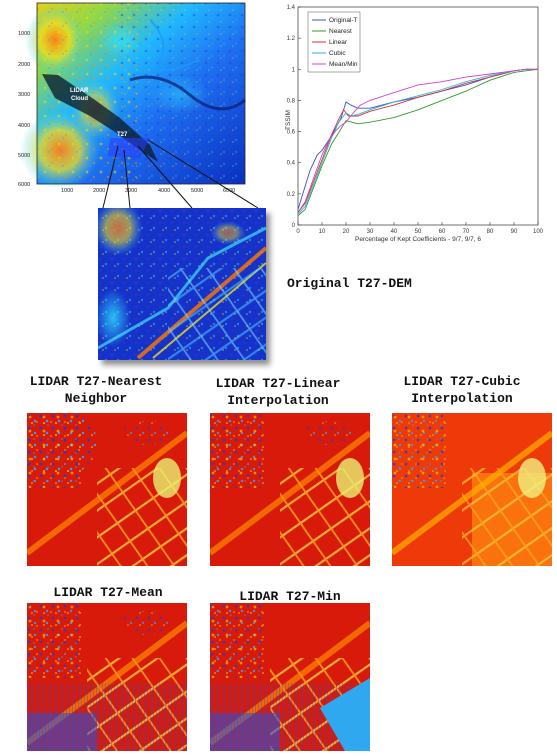 This screenshot has width=557, height=756. I want to click on chart-y-tick-label: 0.8, so click(291, 101).